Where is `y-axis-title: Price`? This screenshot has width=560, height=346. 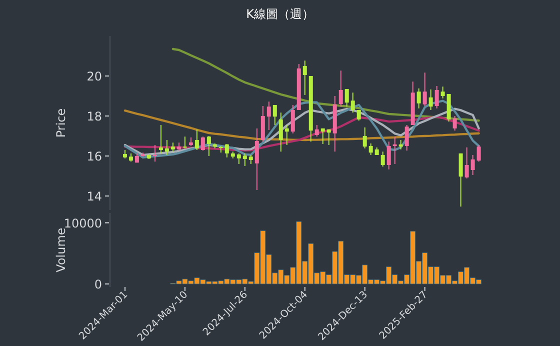
y-axis-title: Price is located at coordinates (61, 123).